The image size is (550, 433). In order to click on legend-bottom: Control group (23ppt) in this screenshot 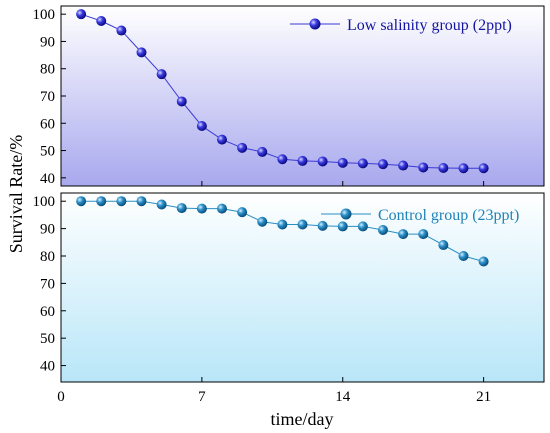, I will do `click(420, 215)`.